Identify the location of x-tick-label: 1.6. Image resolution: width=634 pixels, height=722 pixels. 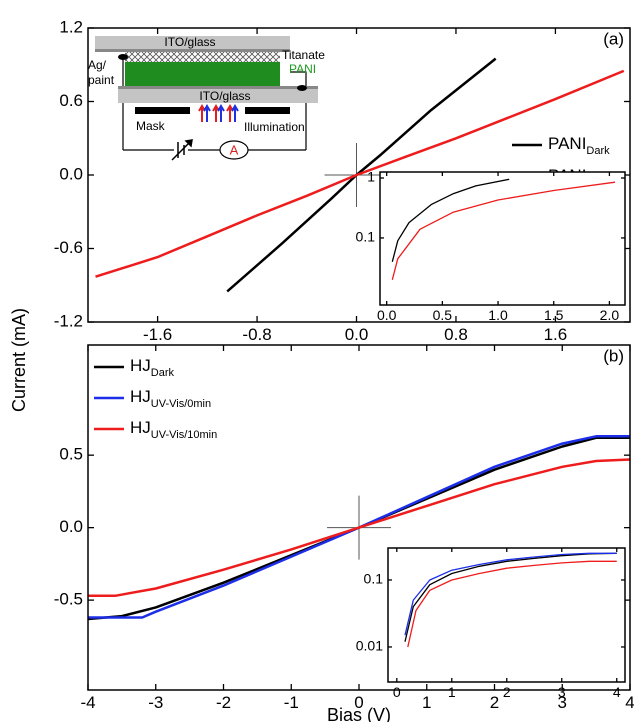
(556, 334).